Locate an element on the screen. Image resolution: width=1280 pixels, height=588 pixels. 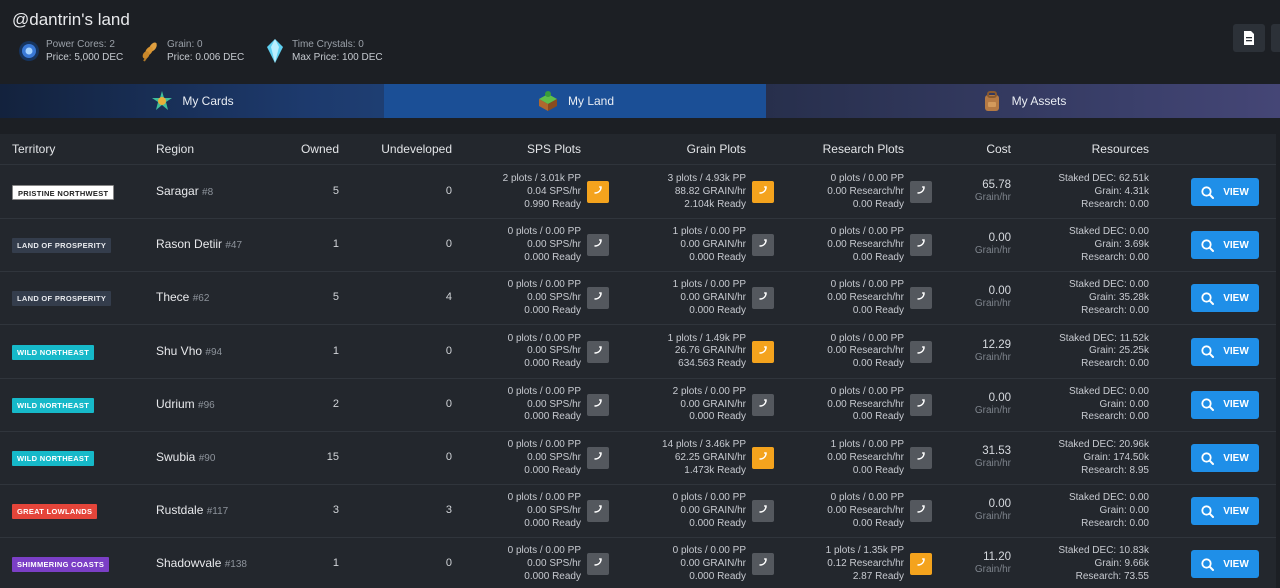
menu-button is located at coordinates (1275, 38).